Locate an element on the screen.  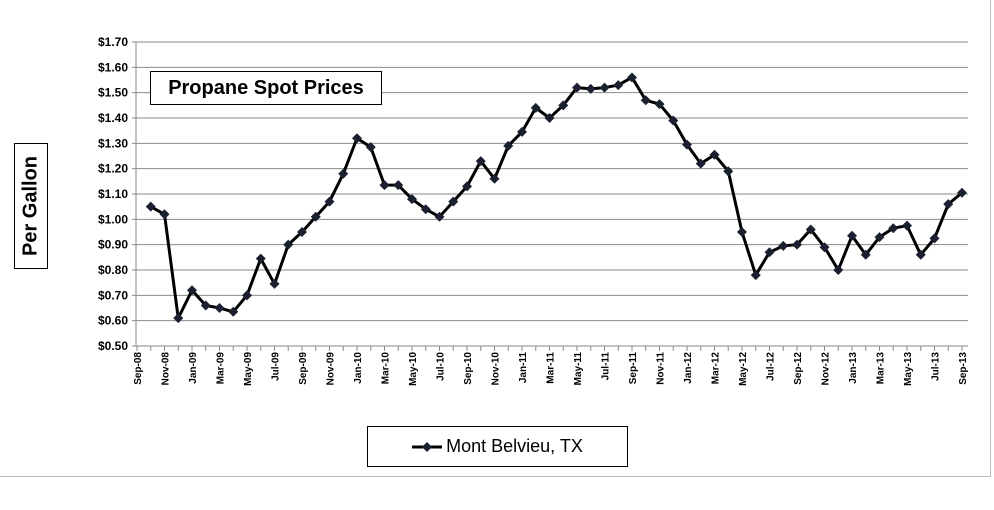
x-tick-label: Jul-09 is located at coordinates (276, 366).